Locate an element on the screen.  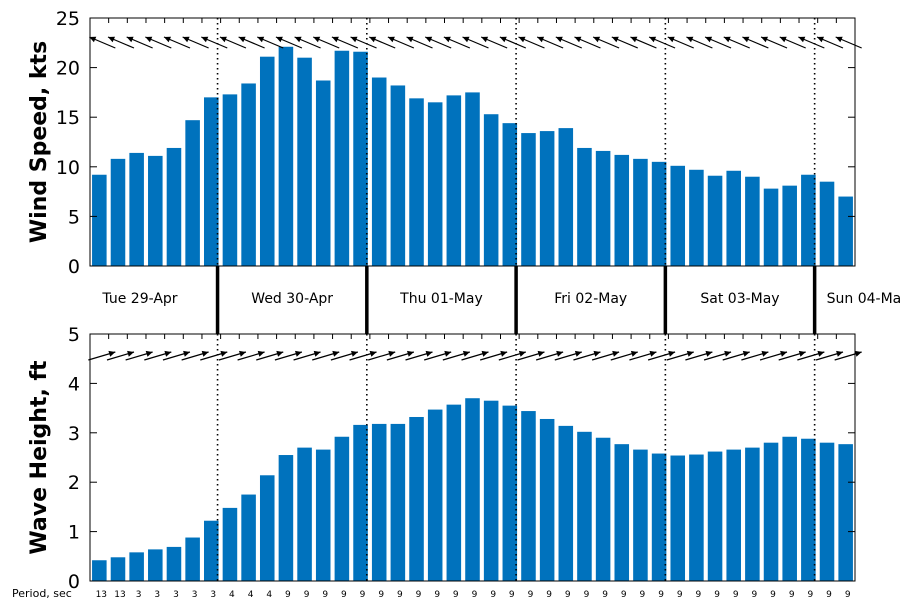
period-value: 3 is located at coordinates (139, 595).